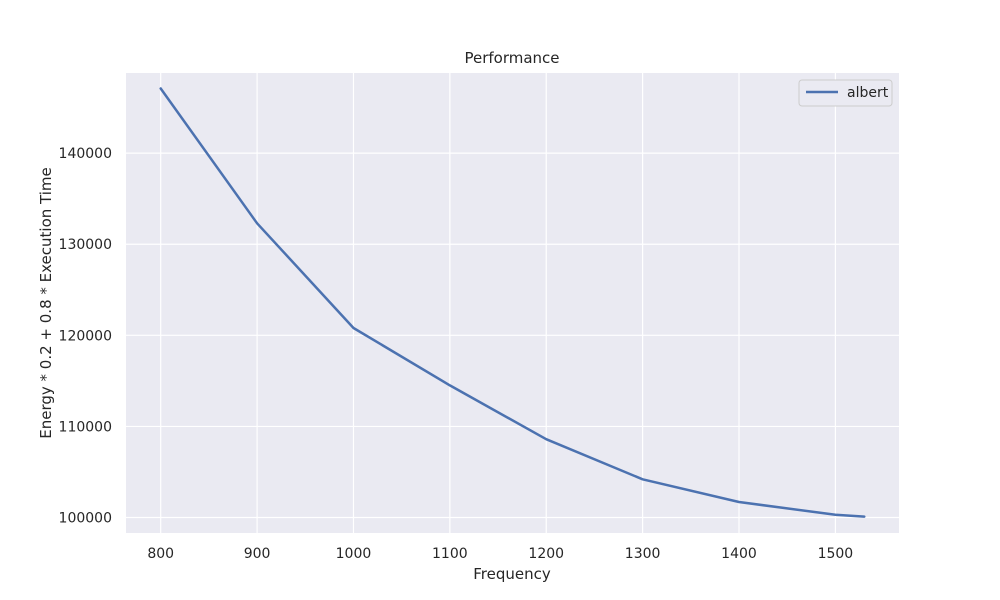  What do you see at coordinates (85, 245) in the screenshot?
I see `y-tick-label: 130000` at bounding box center [85, 245].